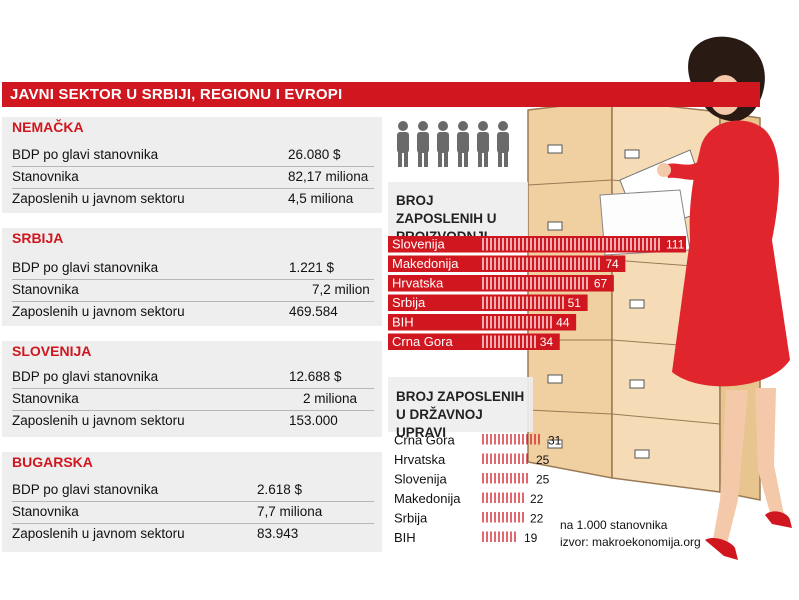  Describe the element at coordinates (278, 533) in the screenshot. I see `stat-value: 83.943` at that location.